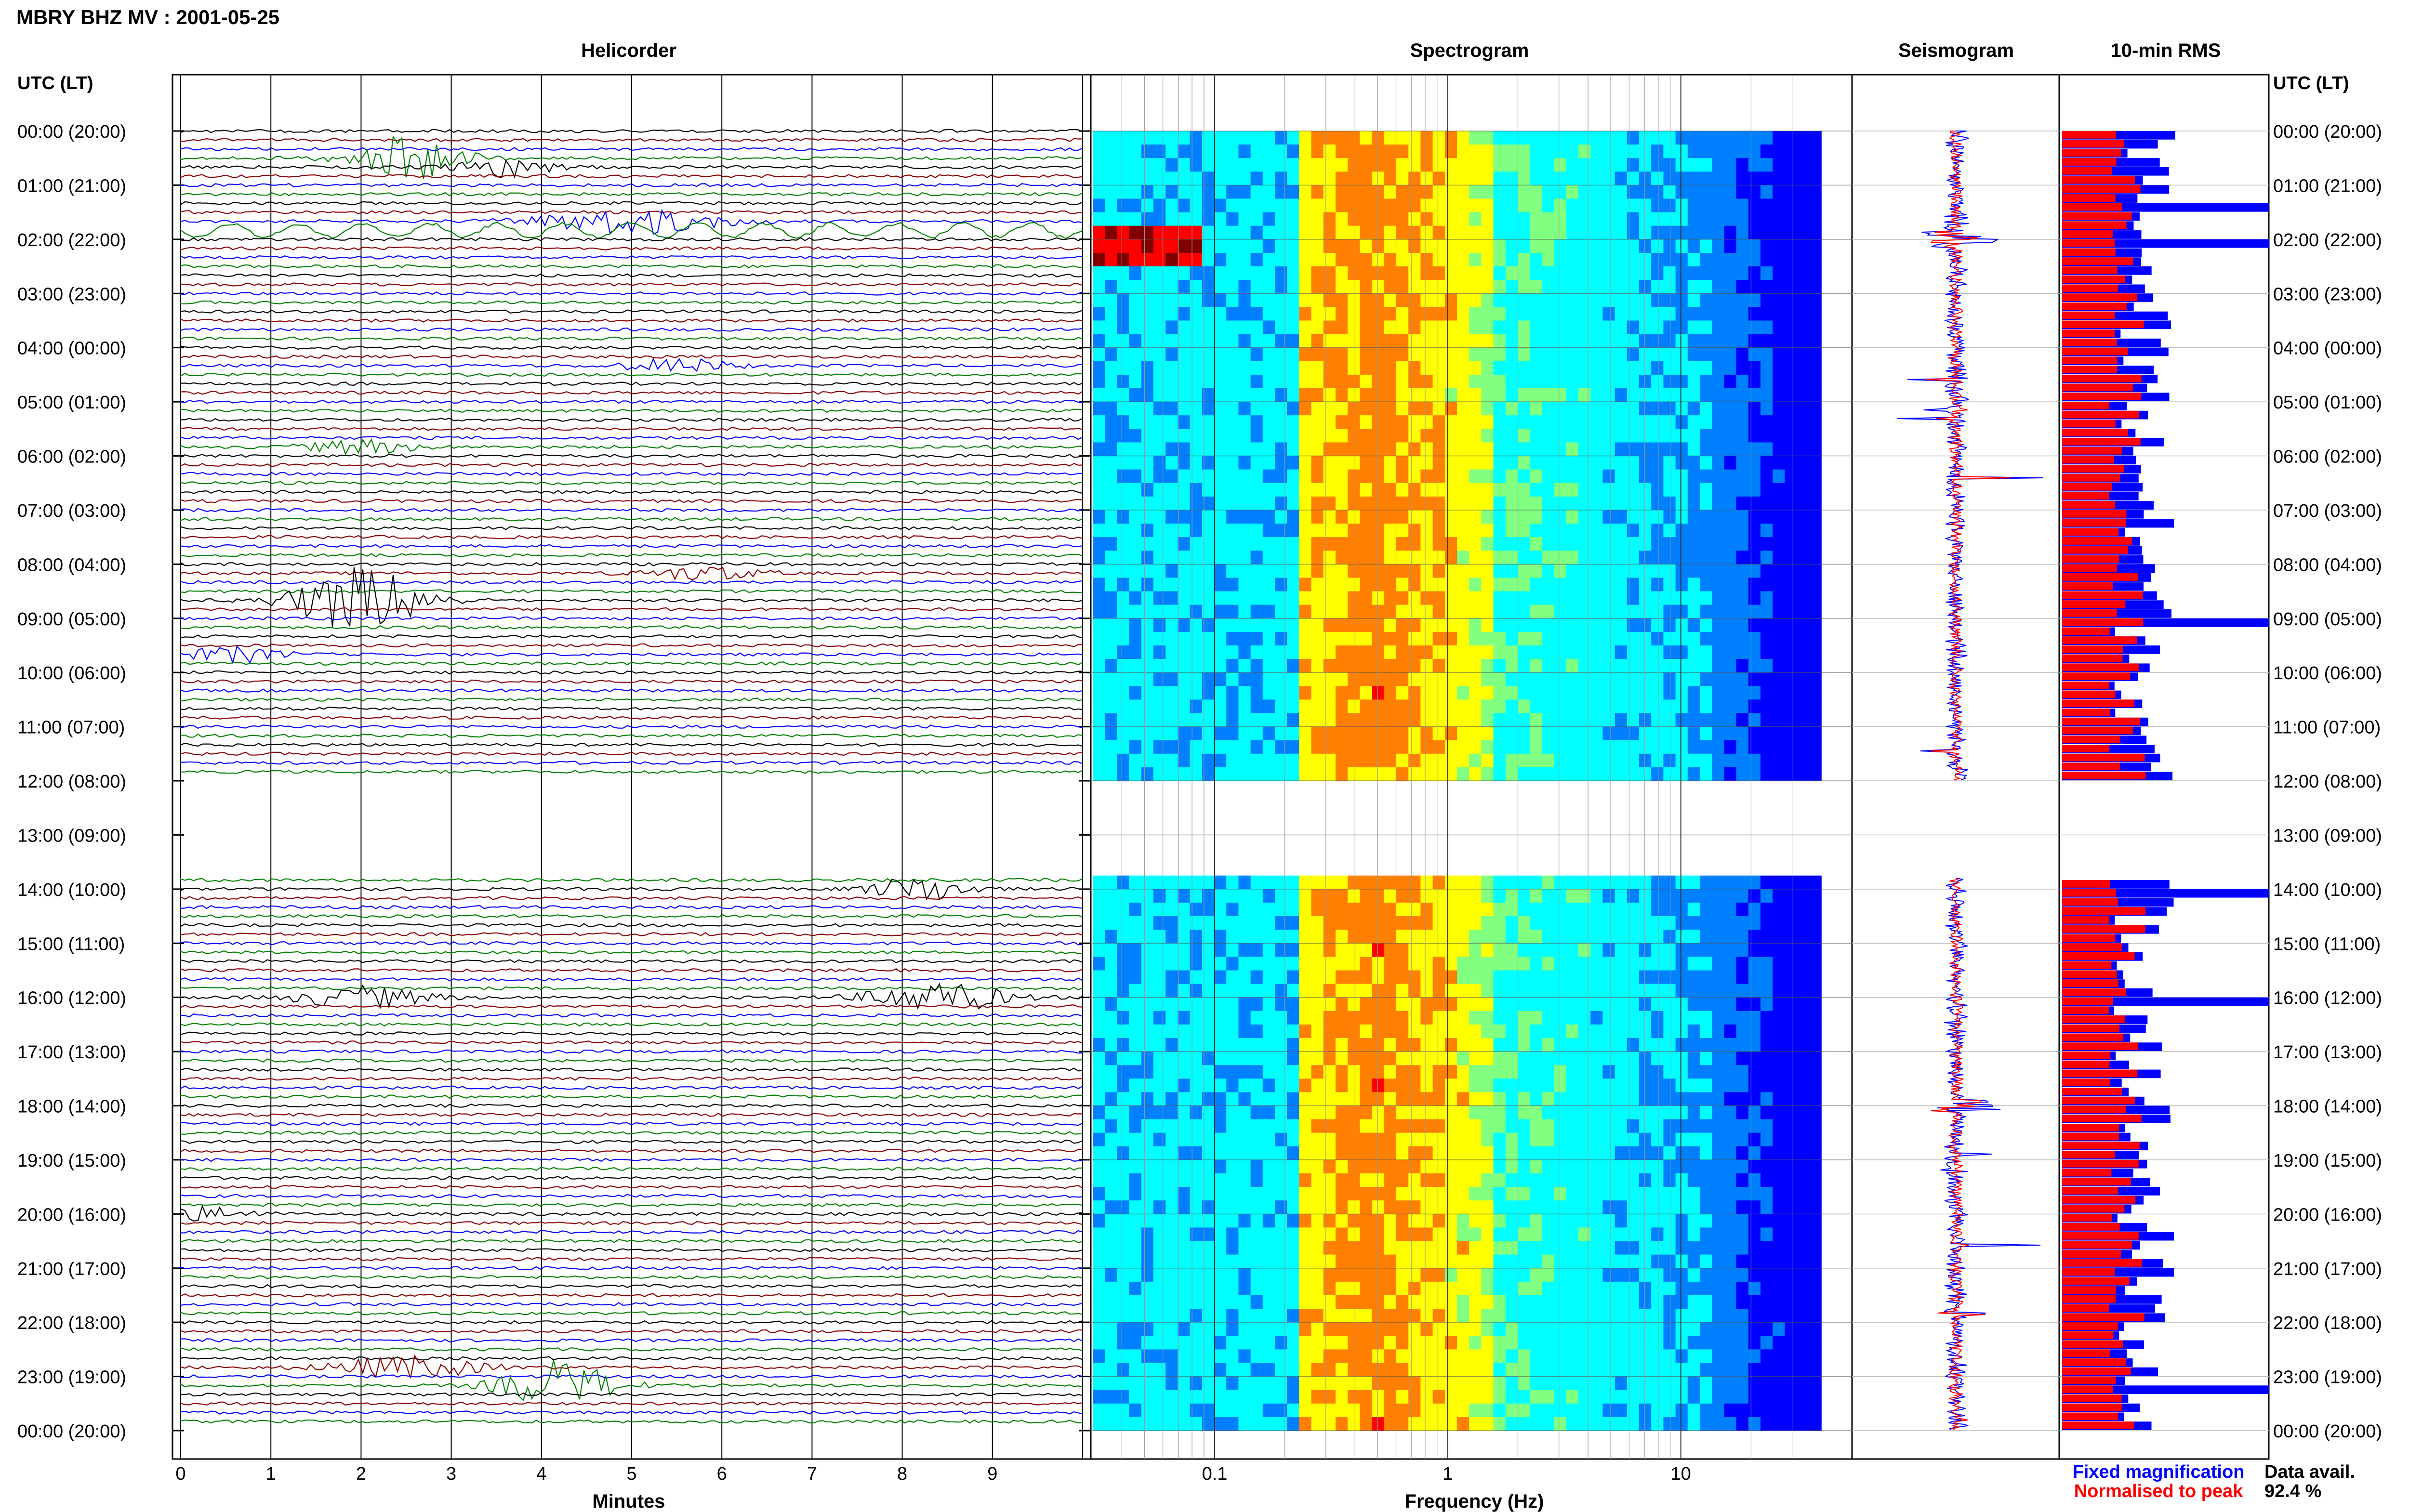 The height and width of the screenshot is (1512, 2409). What do you see at coordinates (2327, 1323) in the screenshot?
I see `right-time-label: 22:00 (18:00)` at bounding box center [2327, 1323].